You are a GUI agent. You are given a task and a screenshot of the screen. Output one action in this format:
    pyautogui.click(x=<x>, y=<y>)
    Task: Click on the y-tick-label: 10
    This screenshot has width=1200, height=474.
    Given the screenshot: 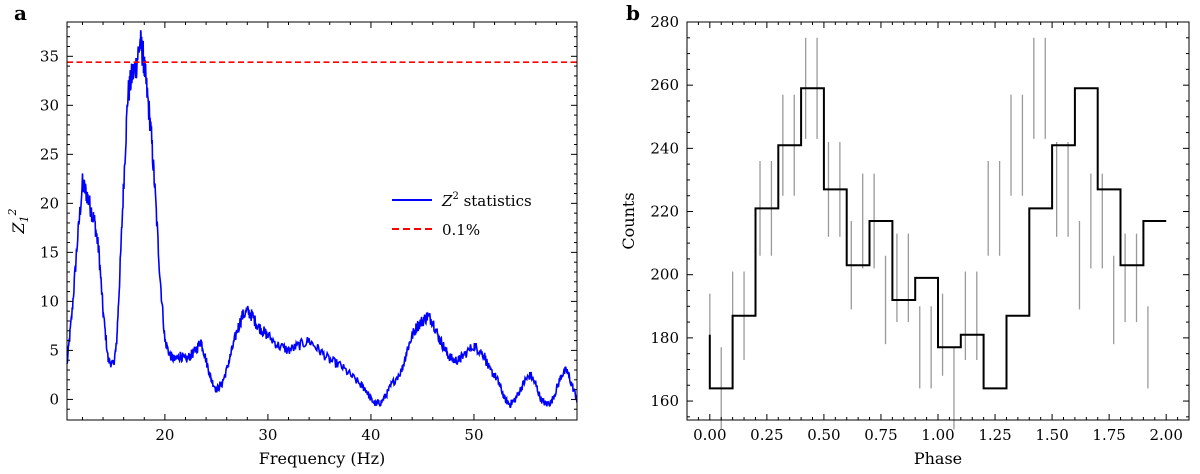 What is the action you would take?
    pyautogui.click(x=49, y=301)
    